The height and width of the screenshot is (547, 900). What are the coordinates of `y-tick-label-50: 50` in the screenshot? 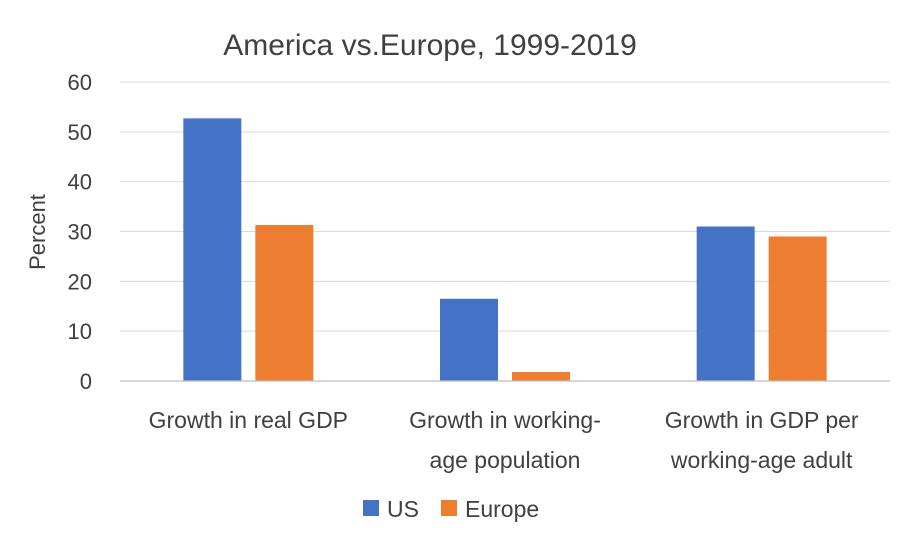 It's located at (80, 132).